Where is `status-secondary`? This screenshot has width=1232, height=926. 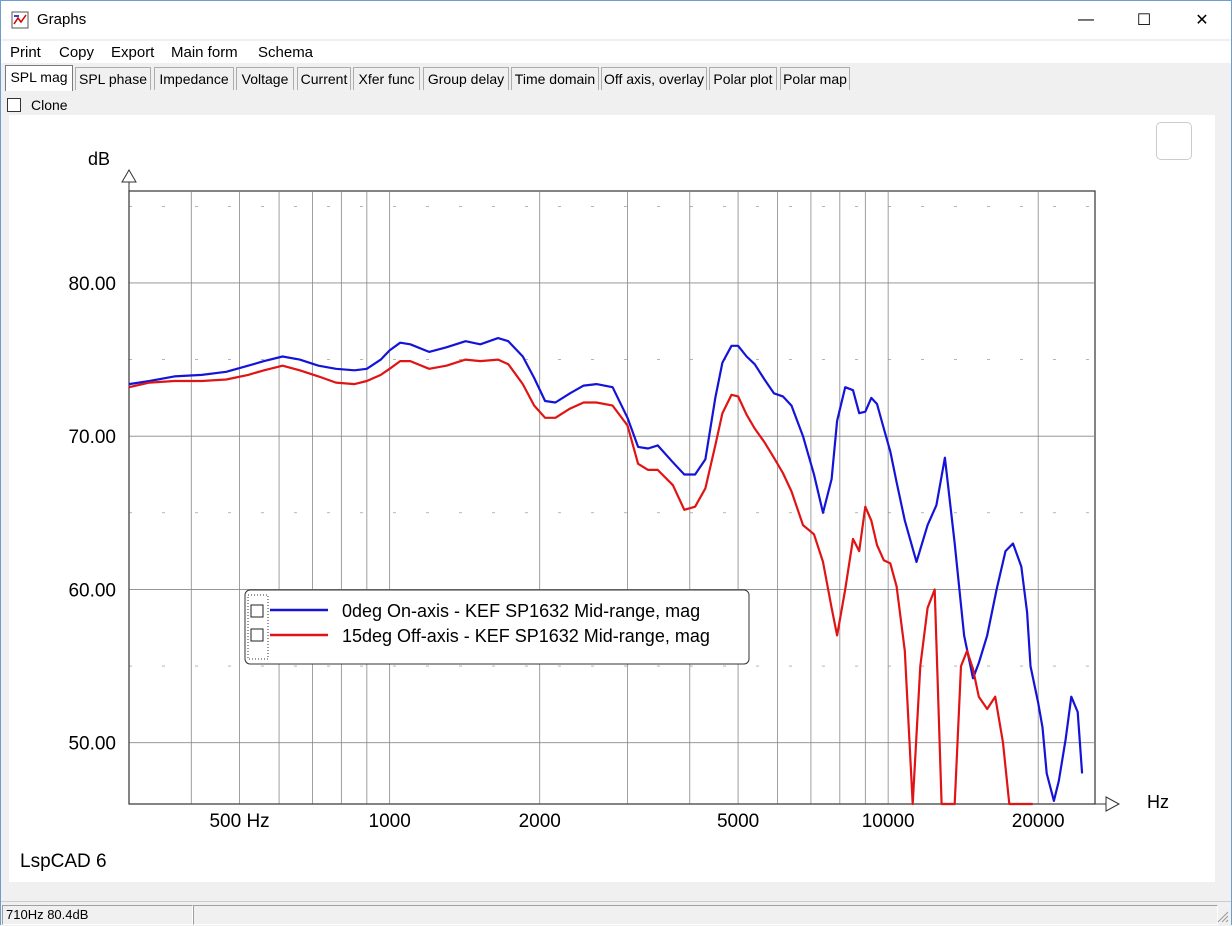 status-secondary is located at coordinates (705, 915).